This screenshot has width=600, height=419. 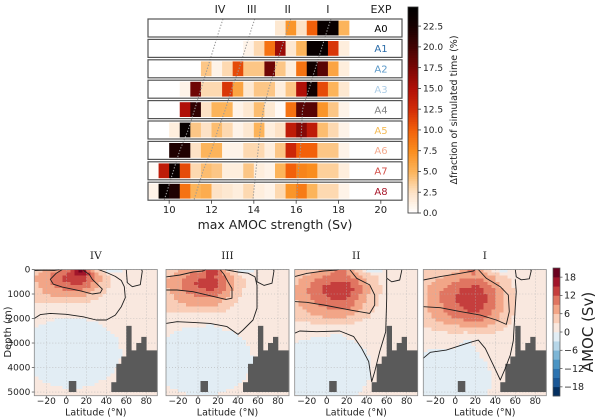 What do you see at coordinates (245, 359) in the screenshot?
I see `topography` at bounding box center [245, 359].